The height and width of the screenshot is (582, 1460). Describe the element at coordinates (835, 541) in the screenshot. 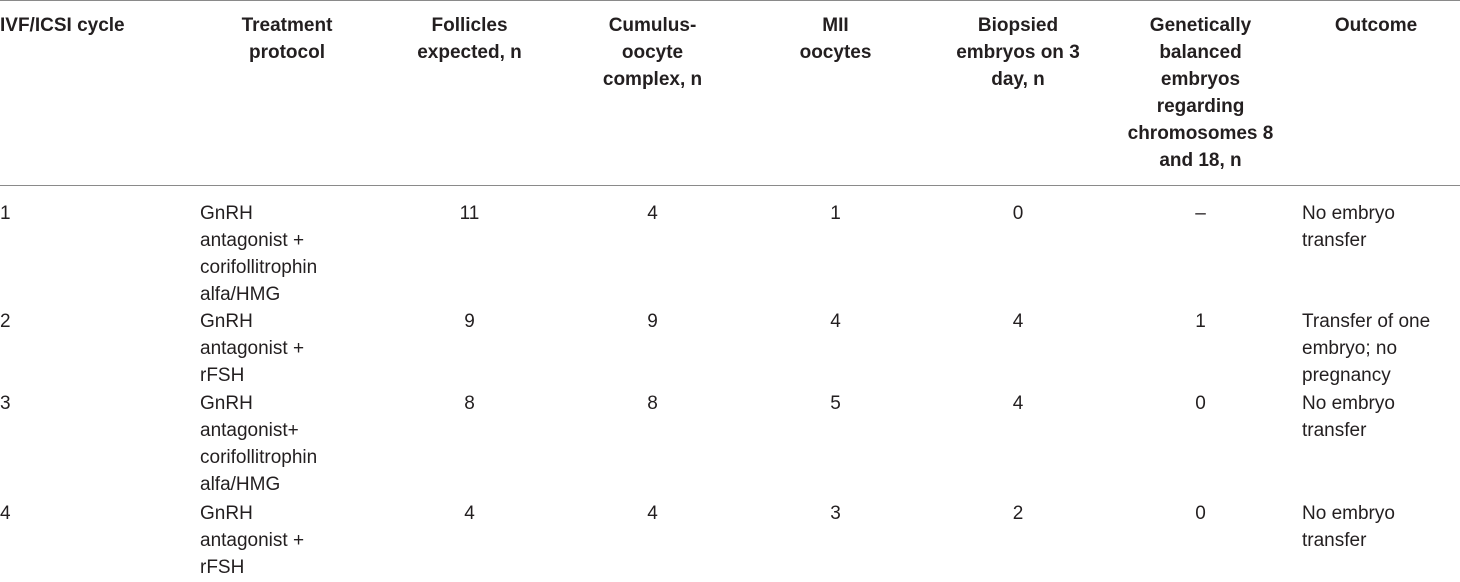

I see `cell-mii: 3` at that location.